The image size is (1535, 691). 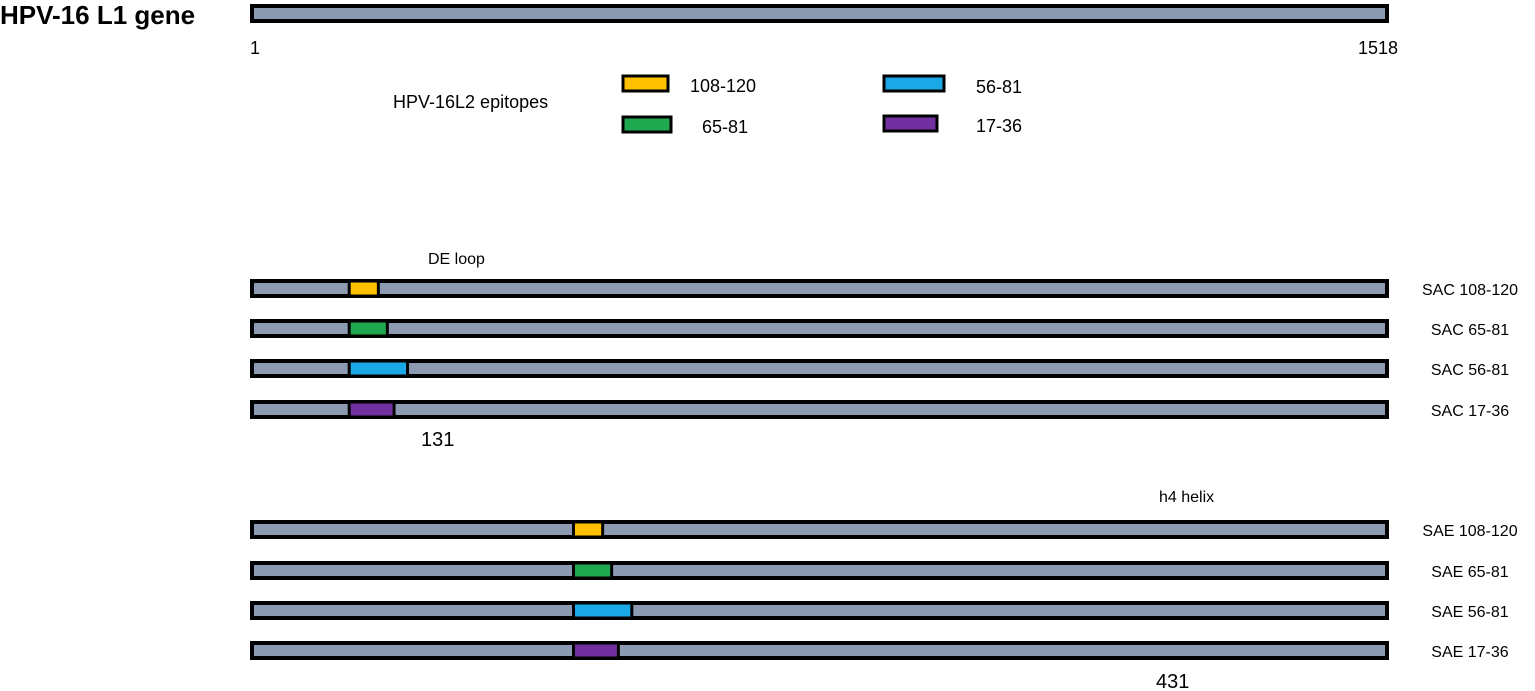 What do you see at coordinates (1470, 411) in the screenshot?
I see `construct-label: SAC 17-36` at bounding box center [1470, 411].